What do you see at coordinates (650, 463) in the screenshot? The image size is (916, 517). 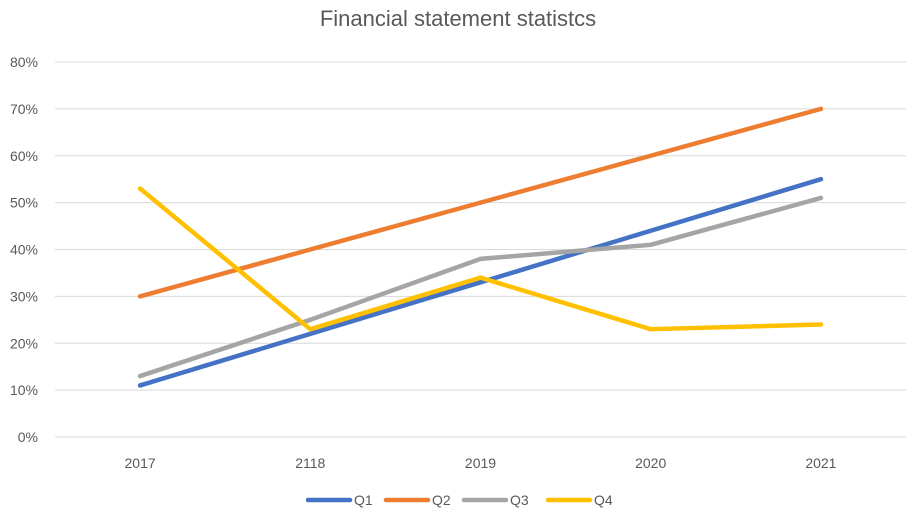 I see `x-tick-label: 2020` at bounding box center [650, 463].